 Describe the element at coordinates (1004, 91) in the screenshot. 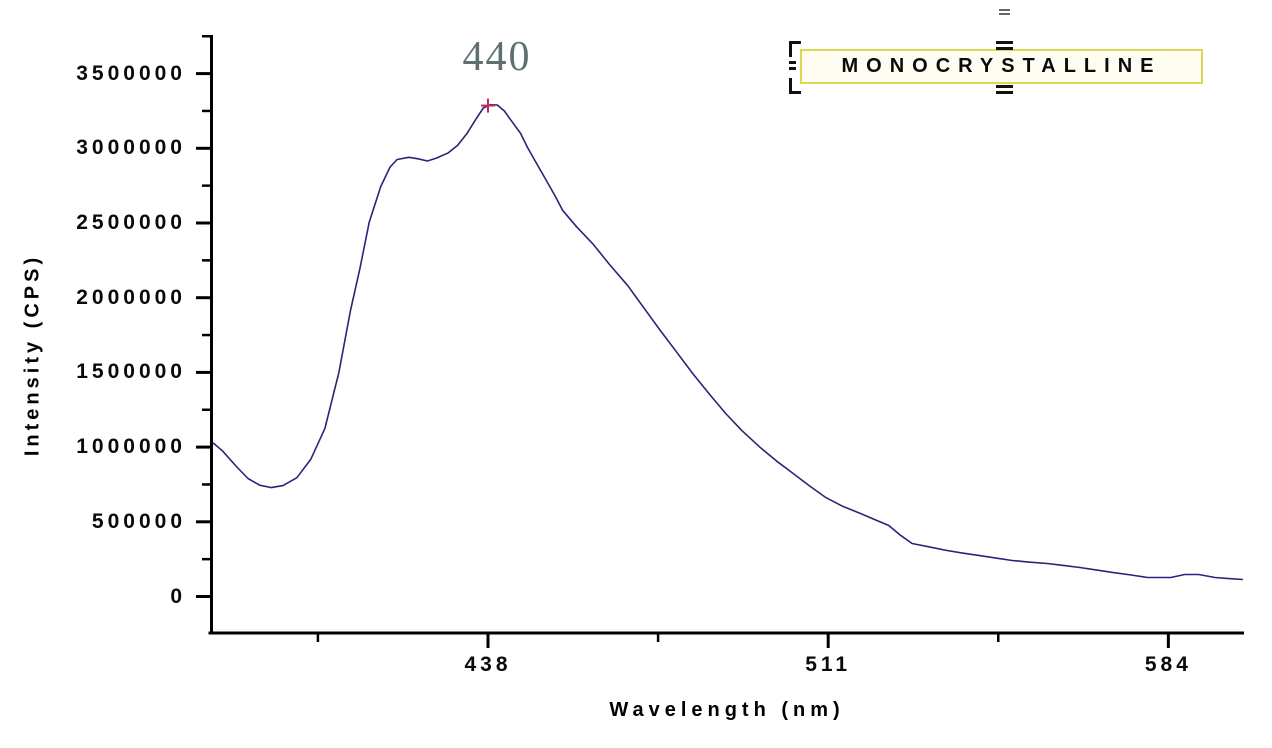

I see `selection-handle-bottom-center` at that location.